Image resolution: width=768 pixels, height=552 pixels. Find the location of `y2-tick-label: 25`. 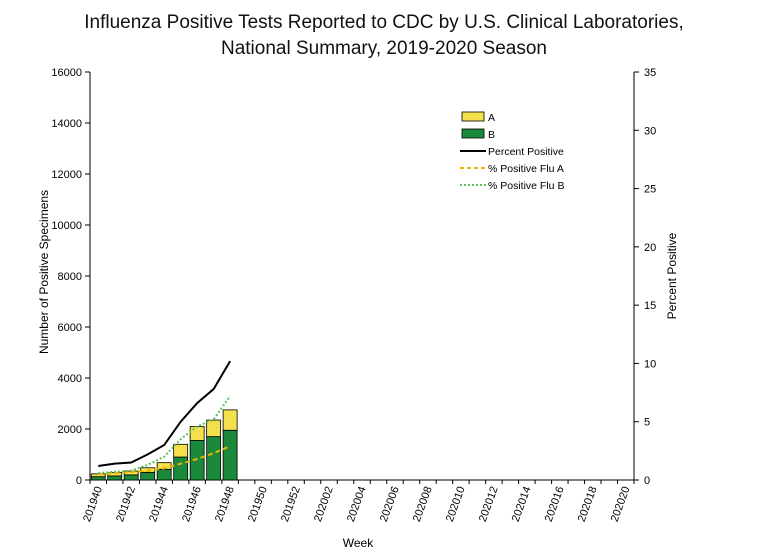

y2-tick-label: 25 is located at coordinates (650, 190).